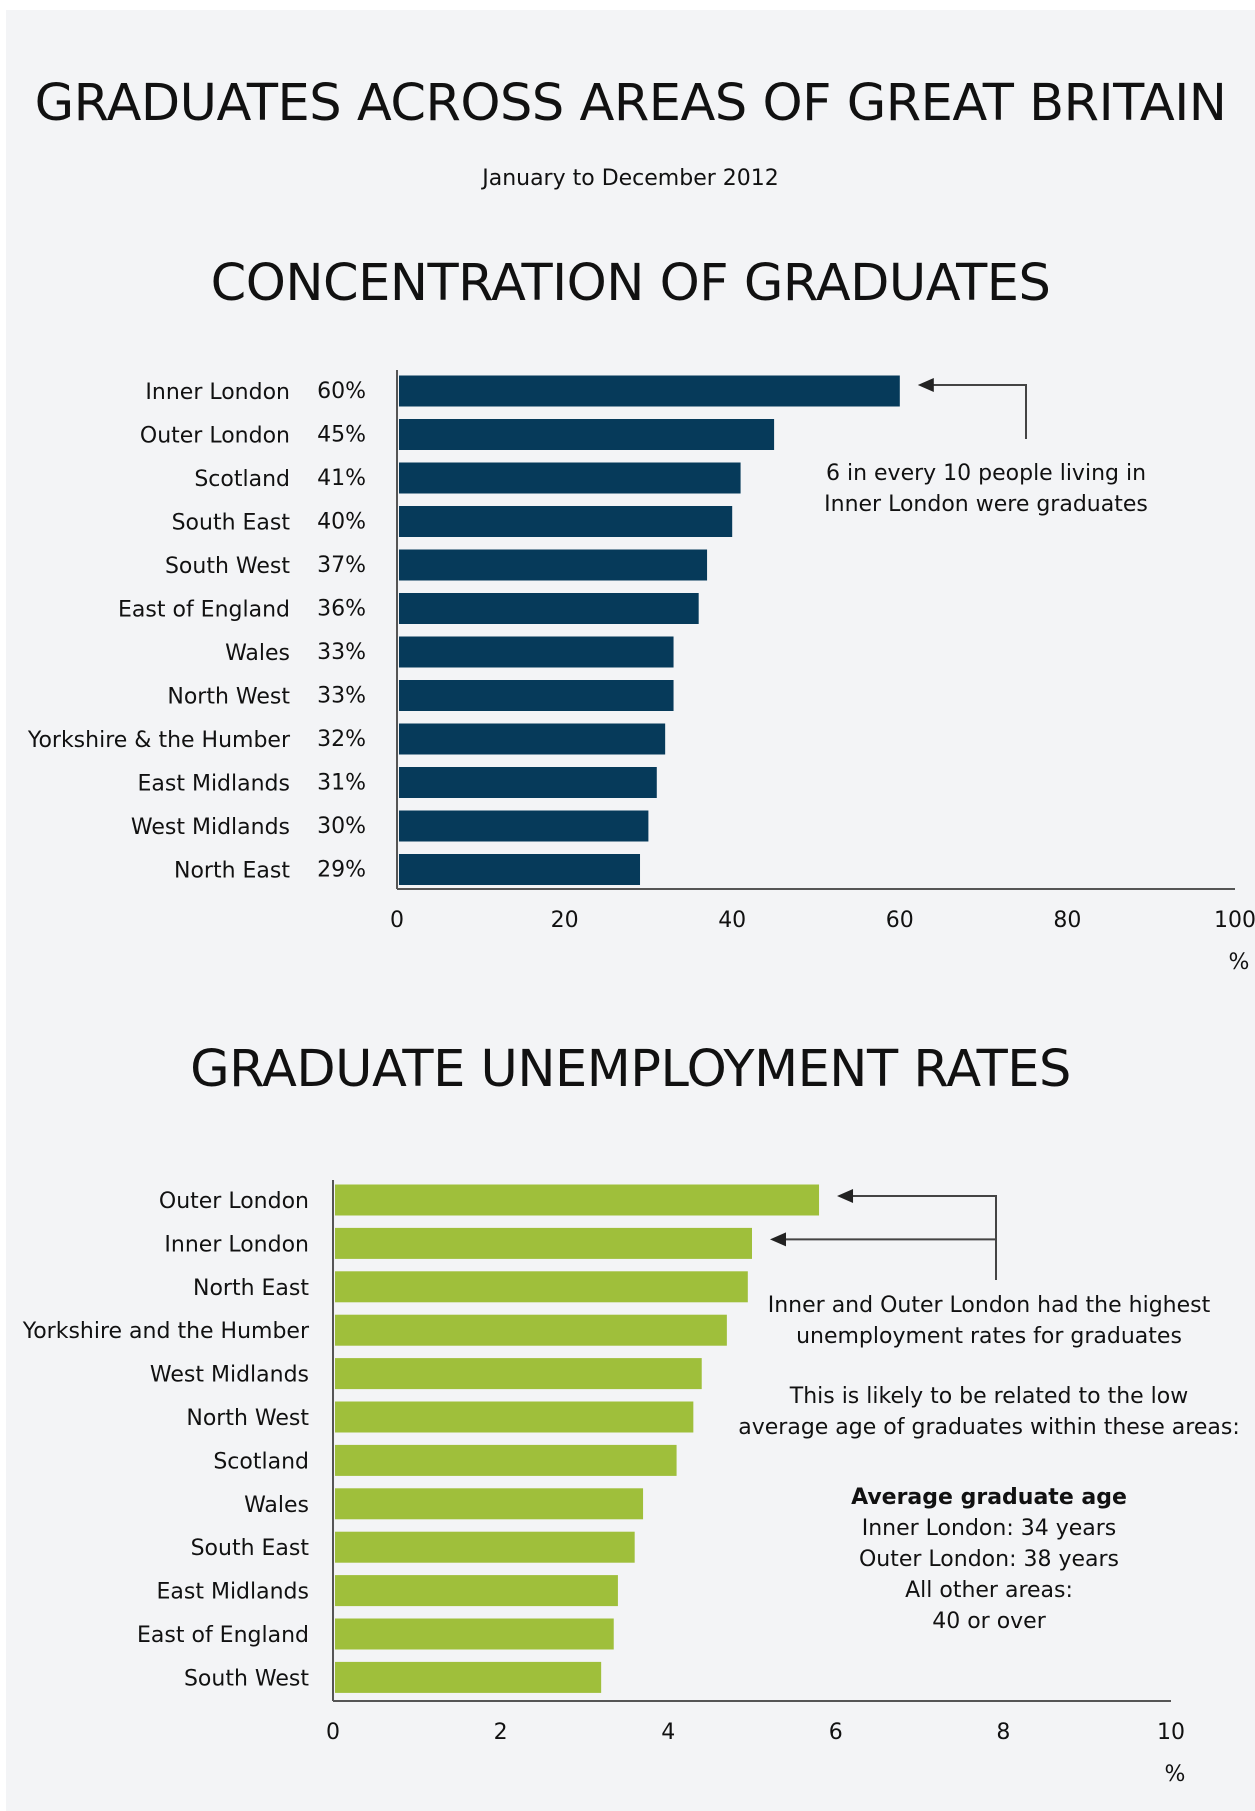 Image resolution: width=1255 pixels, height=1811 pixels. What do you see at coordinates (566, 521) in the screenshot?
I see `concentration-bar-south-east` at bounding box center [566, 521].